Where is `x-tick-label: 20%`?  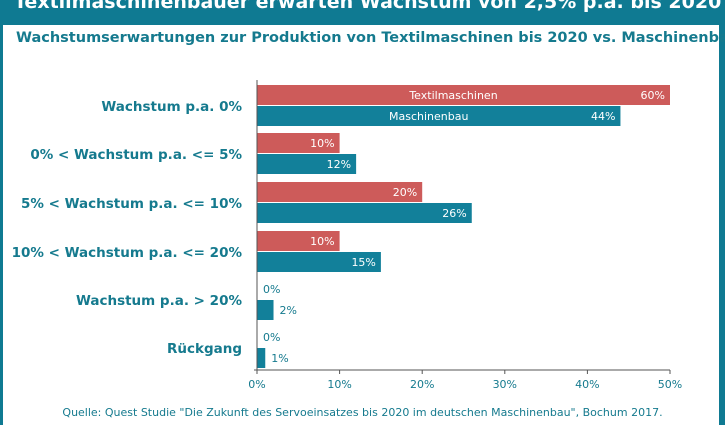
x-tick-label: 20% is located at coordinates (422, 384).